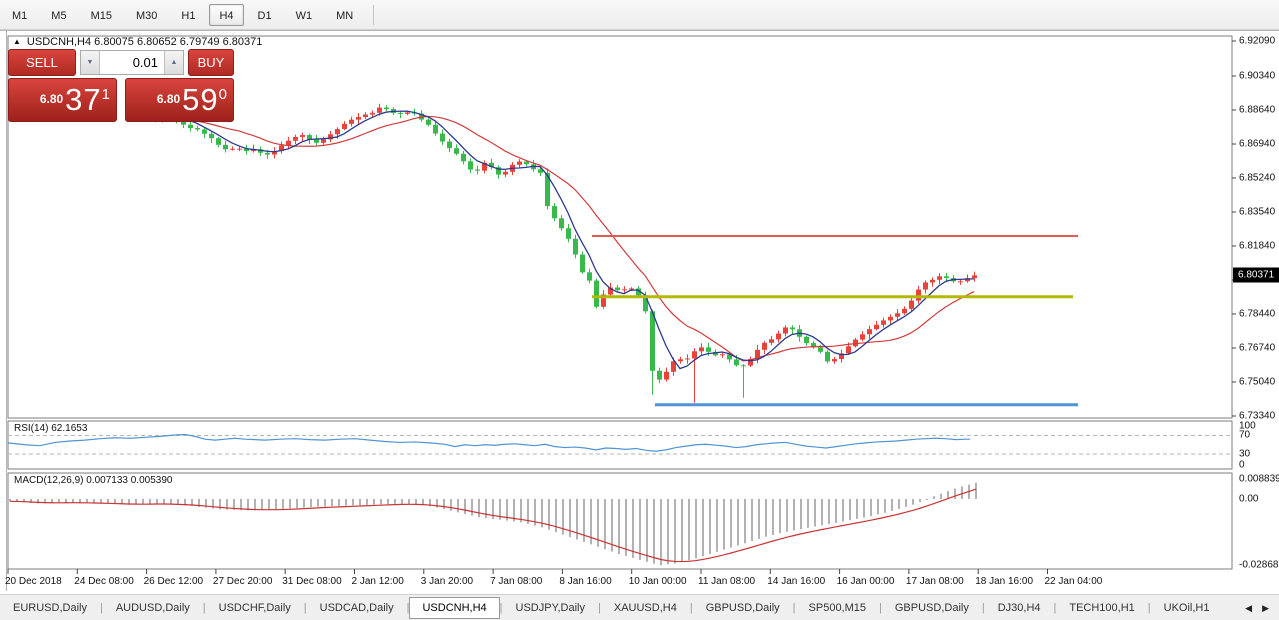  What do you see at coordinates (42, 62) in the screenshot?
I see `sell-button: SELL` at bounding box center [42, 62].